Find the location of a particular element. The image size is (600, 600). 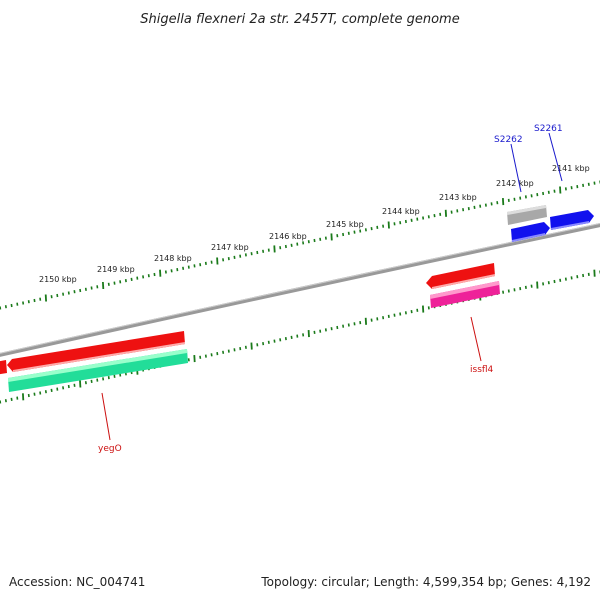

tick-label-2146: 2146 kbp is located at coordinates (288, 236).